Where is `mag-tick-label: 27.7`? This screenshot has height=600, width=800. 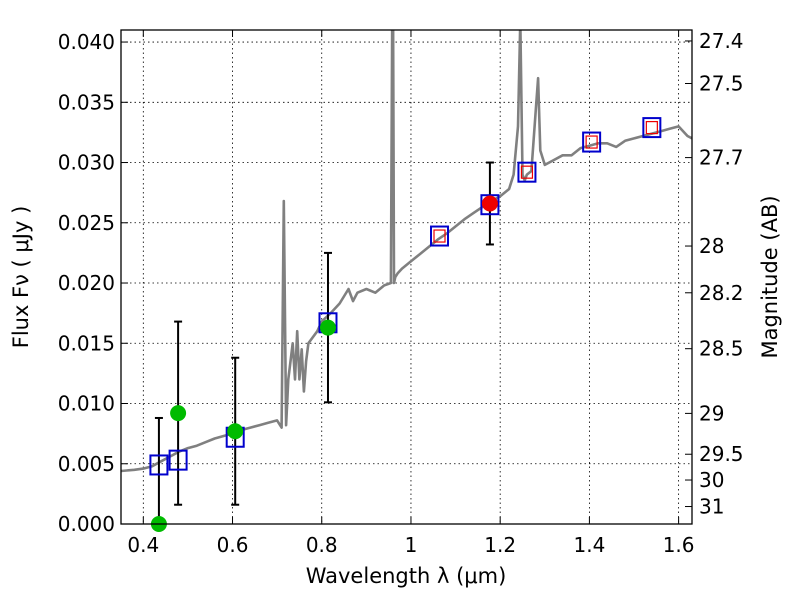 mag-tick-label: 27.7 is located at coordinates (721, 158).